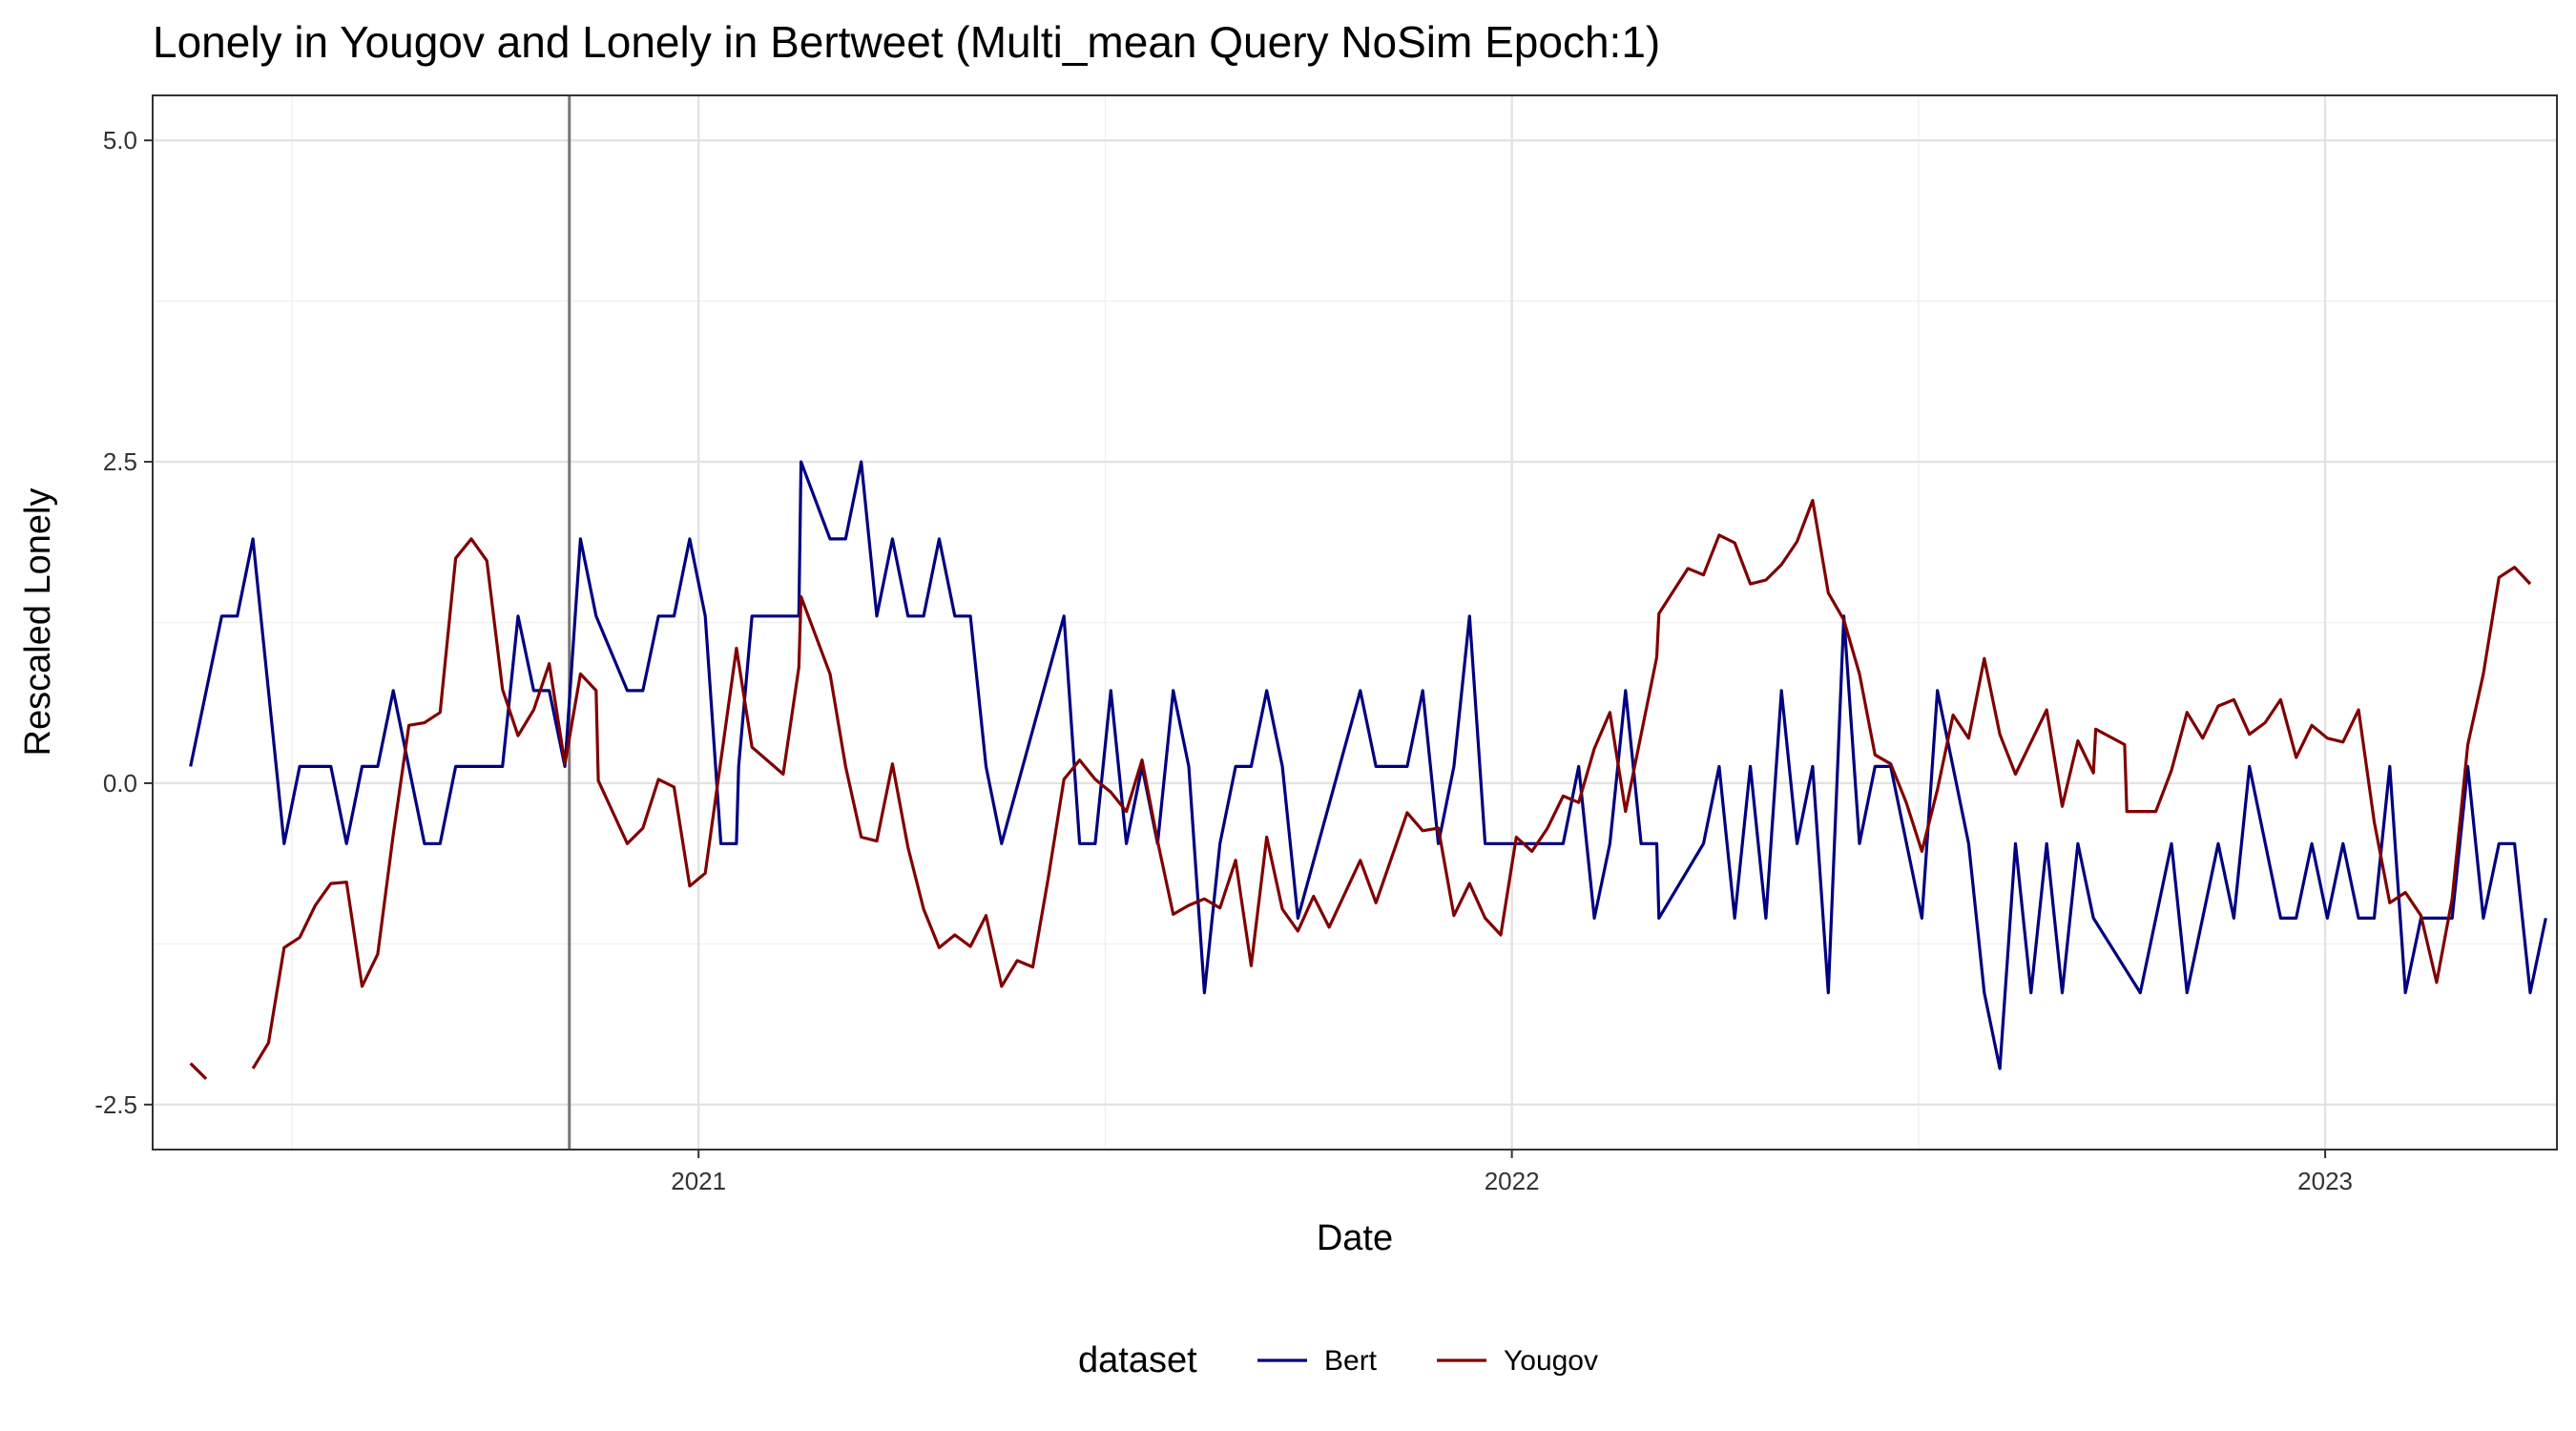 The width and height of the screenshot is (2576, 1431). Describe the element at coordinates (123, 622) in the screenshot. I see `y-axis: -2.5 0.0 2.5 5.0` at that location.